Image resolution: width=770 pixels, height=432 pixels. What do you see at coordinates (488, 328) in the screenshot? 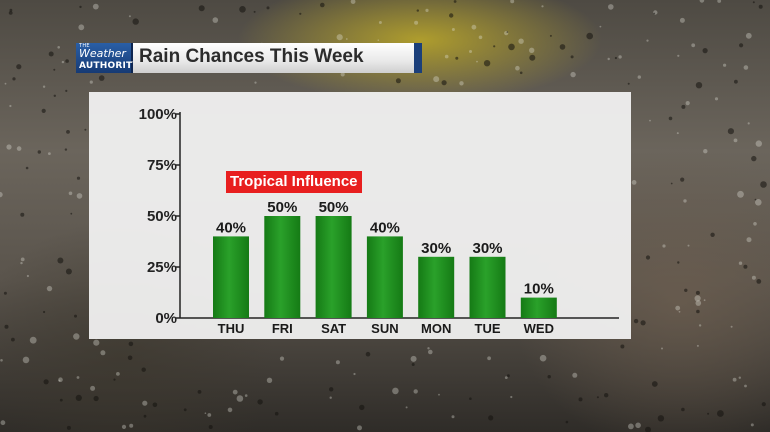
I see `x-tick-label: TUE` at bounding box center [488, 328].